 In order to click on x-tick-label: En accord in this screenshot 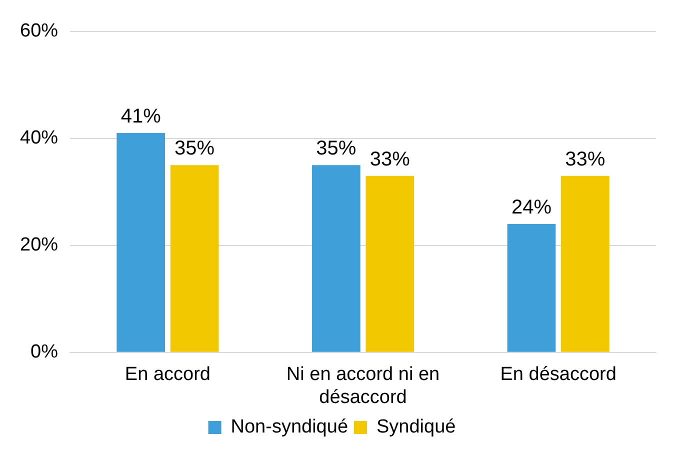, I will do `click(167, 375)`.